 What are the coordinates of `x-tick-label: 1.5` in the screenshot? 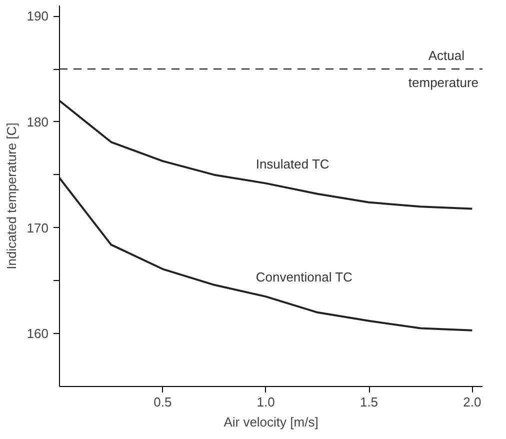 It's located at (369, 402).